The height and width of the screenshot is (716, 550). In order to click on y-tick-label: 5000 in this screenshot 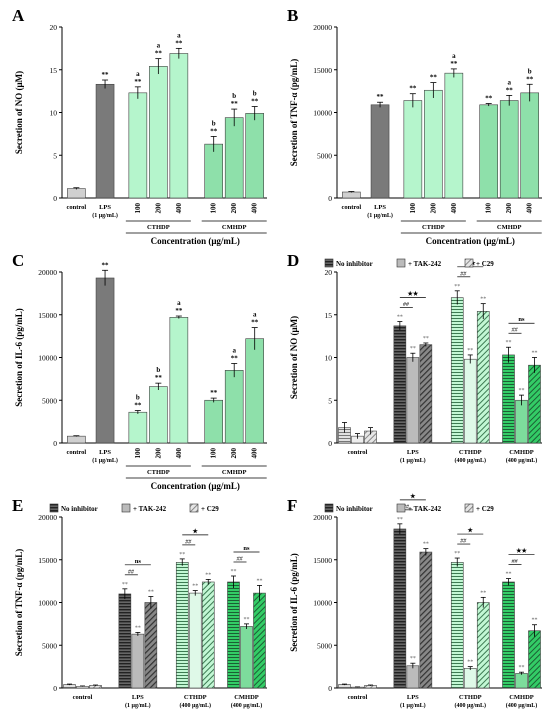, I will do `click(324, 155)`.